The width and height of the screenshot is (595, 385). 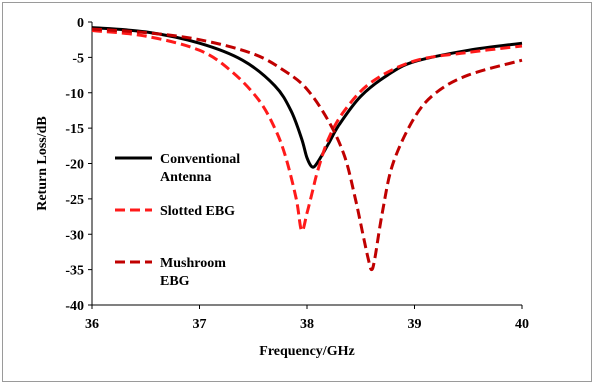 I want to click on y-tick-label: -20, so click(x=74, y=165).